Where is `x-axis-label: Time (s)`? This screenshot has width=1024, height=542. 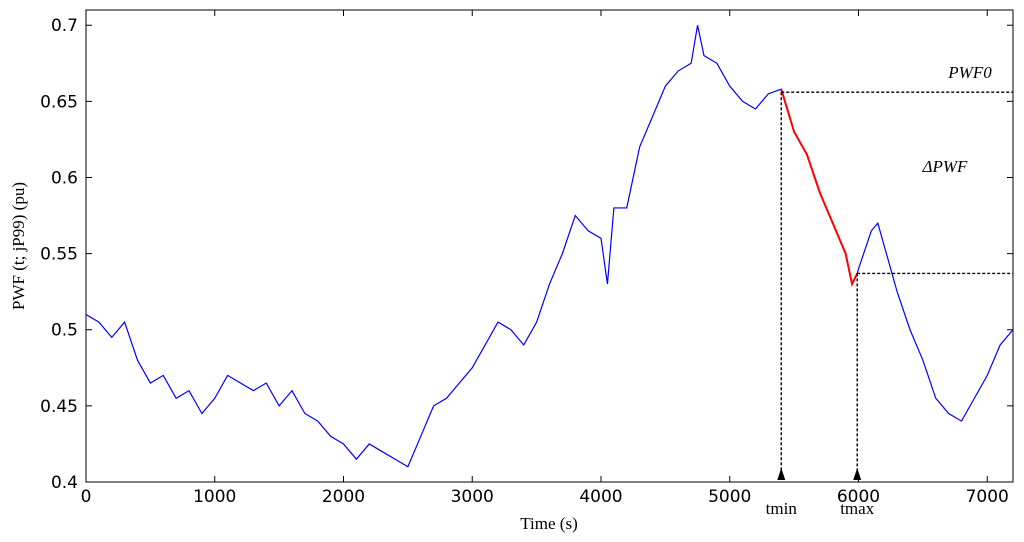
x-axis-label: Time (s) is located at coordinates (548, 523).